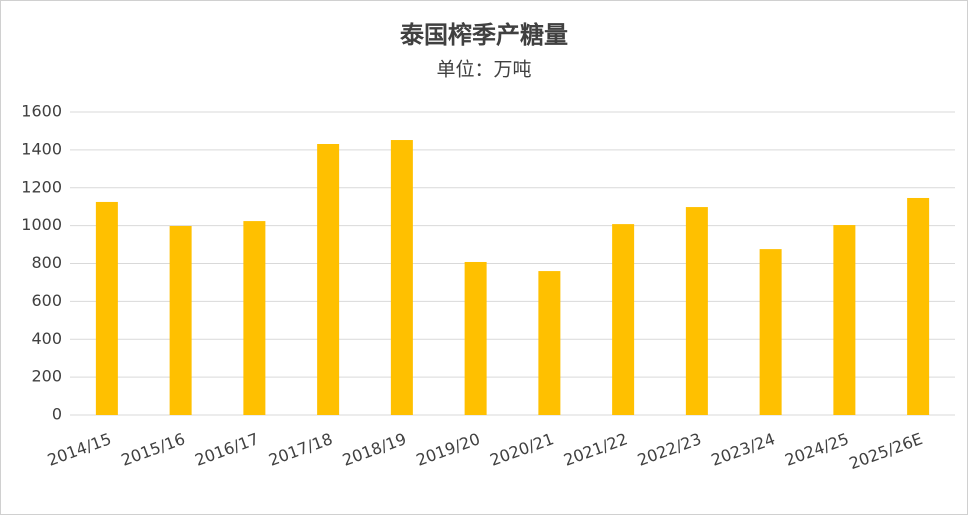 Image resolution: width=968 pixels, height=515 pixels. What do you see at coordinates (41, 186) in the screenshot?
I see `y-tick-label: 1200` at bounding box center [41, 186].